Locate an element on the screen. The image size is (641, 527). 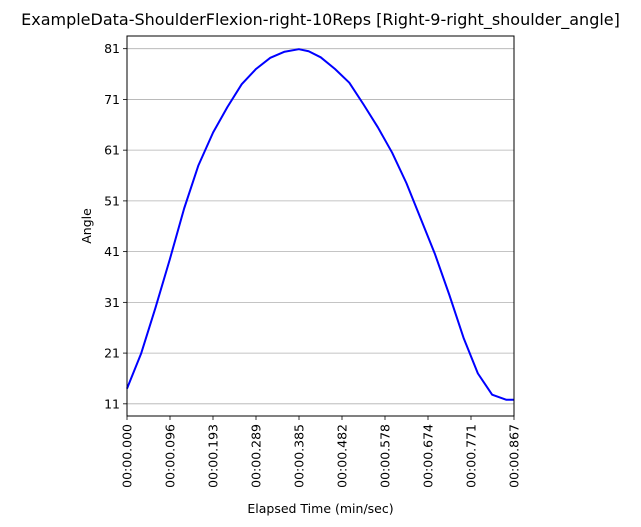
x-tick-label: 00:00.674 is located at coordinates (428, 456).